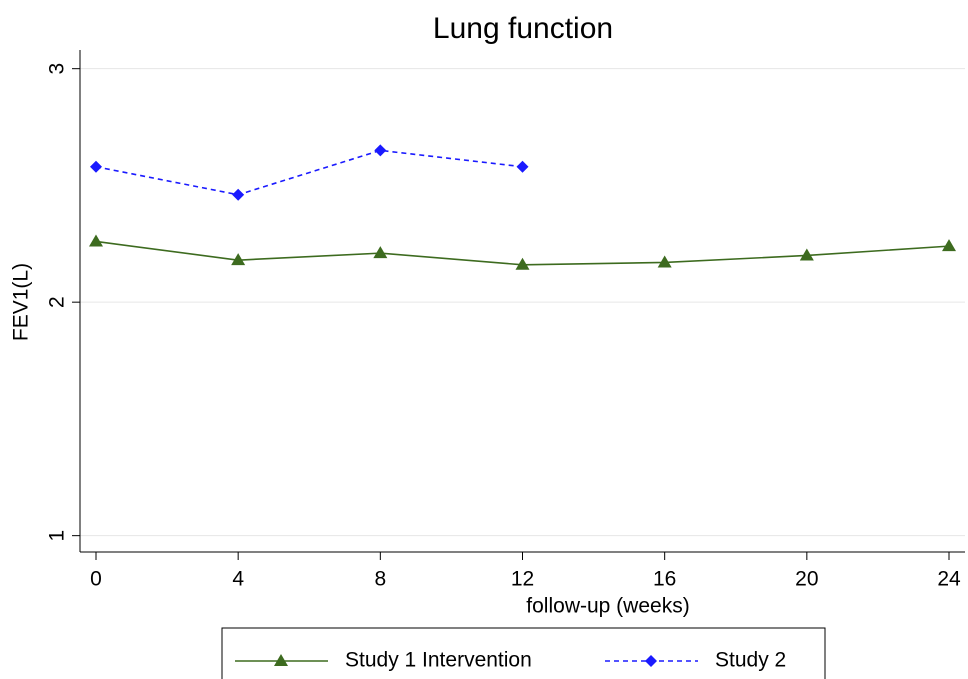 The height and width of the screenshot is (679, 968). Describe the element at coordinates (21, 302) in the screenshot. I see `y-axis-label: FEV1(L)` at that location.